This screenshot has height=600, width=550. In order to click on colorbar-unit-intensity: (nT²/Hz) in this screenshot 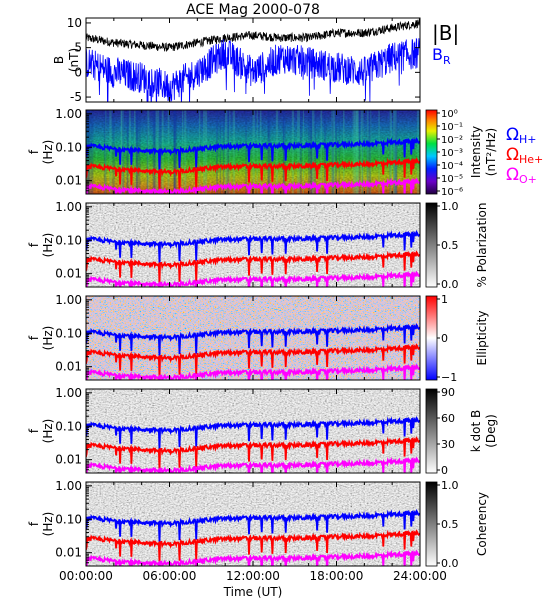, I will do `click(491, 152)`.